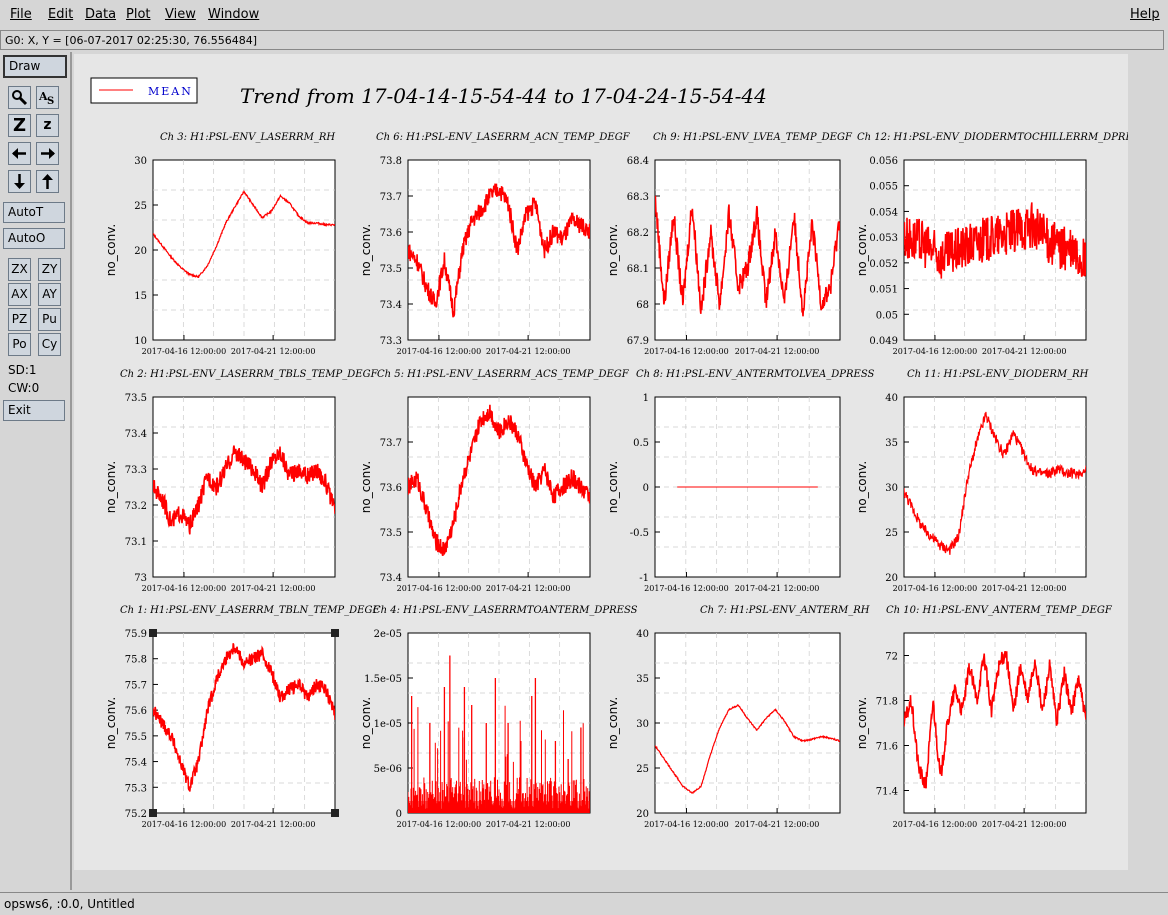 Image resolution: width=1168 pixels, height=915 pixels. I want to click on y-tick-label: 2e-05, so click(388, 634).